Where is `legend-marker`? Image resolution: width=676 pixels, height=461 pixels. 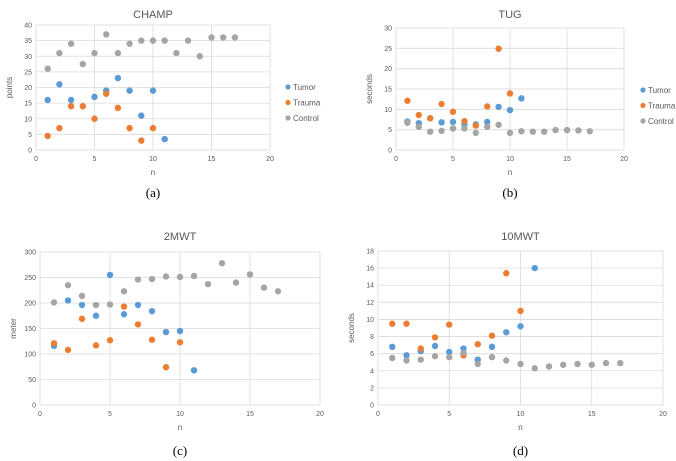 legend-marker is located at coordinates (288, 102).